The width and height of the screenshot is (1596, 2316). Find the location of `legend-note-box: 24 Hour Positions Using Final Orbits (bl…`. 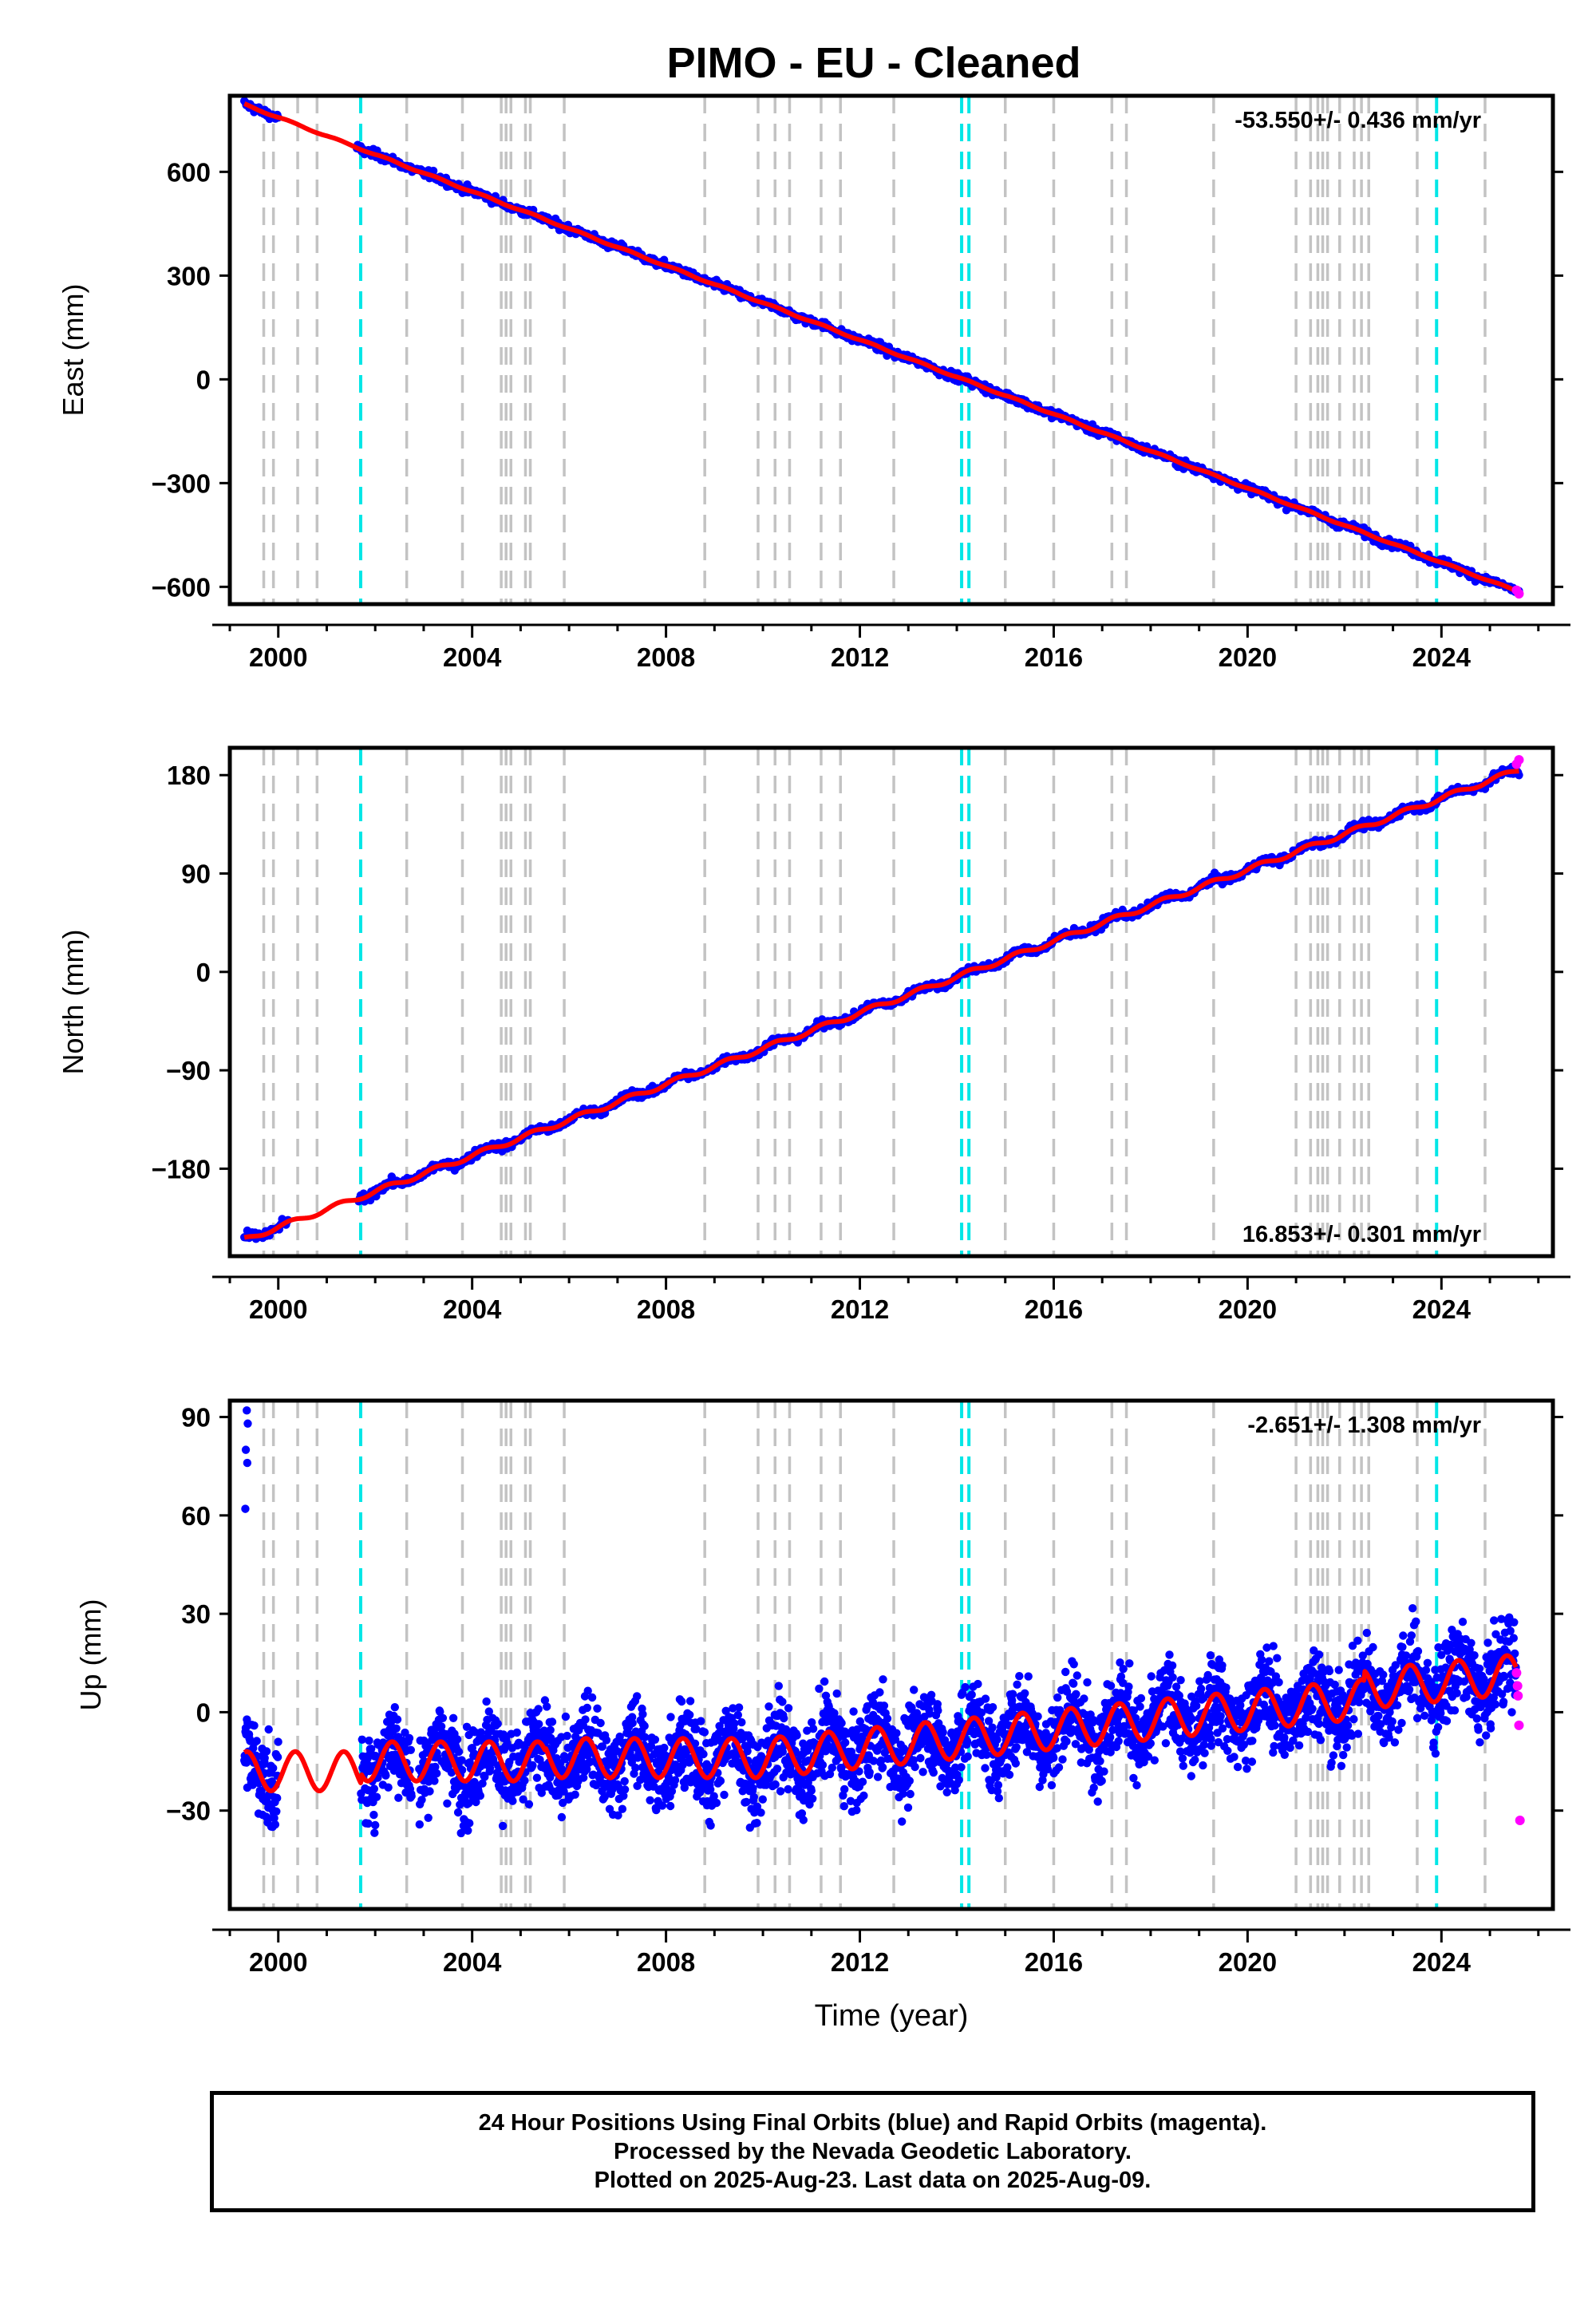

legend-note-box: 24 Hour Positions Using Final Orbits (bl… is located at coordinates (873, 2151).